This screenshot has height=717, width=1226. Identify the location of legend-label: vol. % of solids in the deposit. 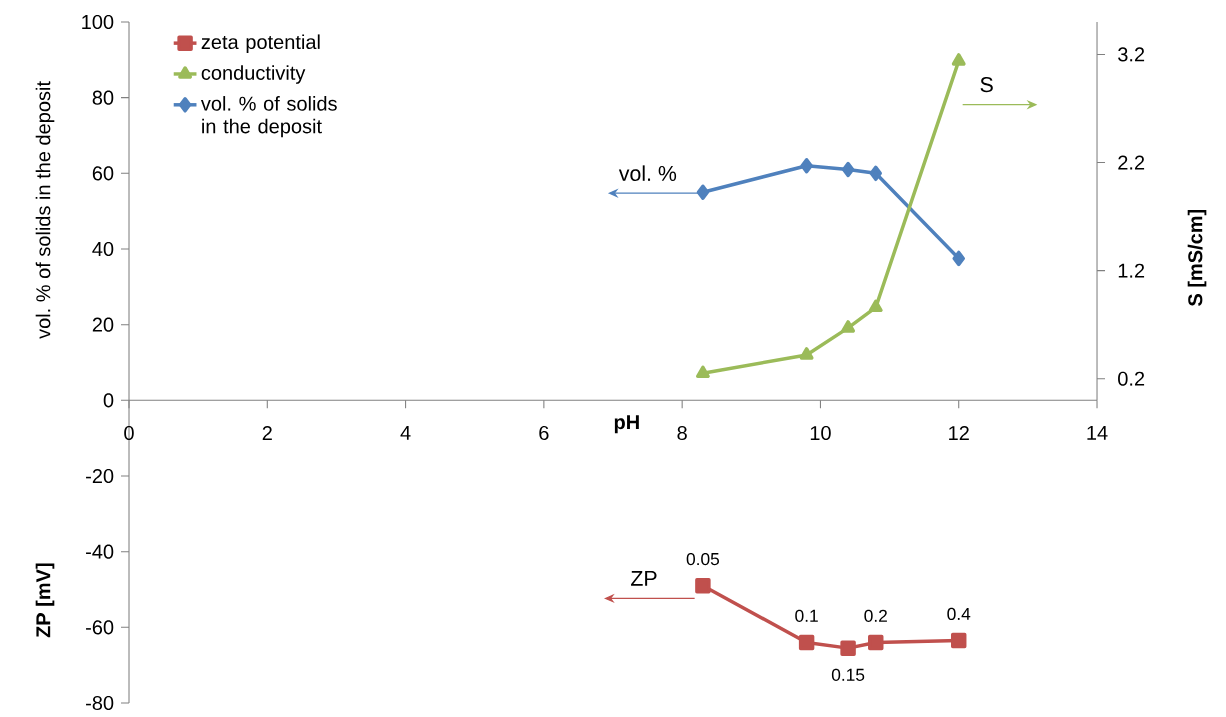
(268, 117).